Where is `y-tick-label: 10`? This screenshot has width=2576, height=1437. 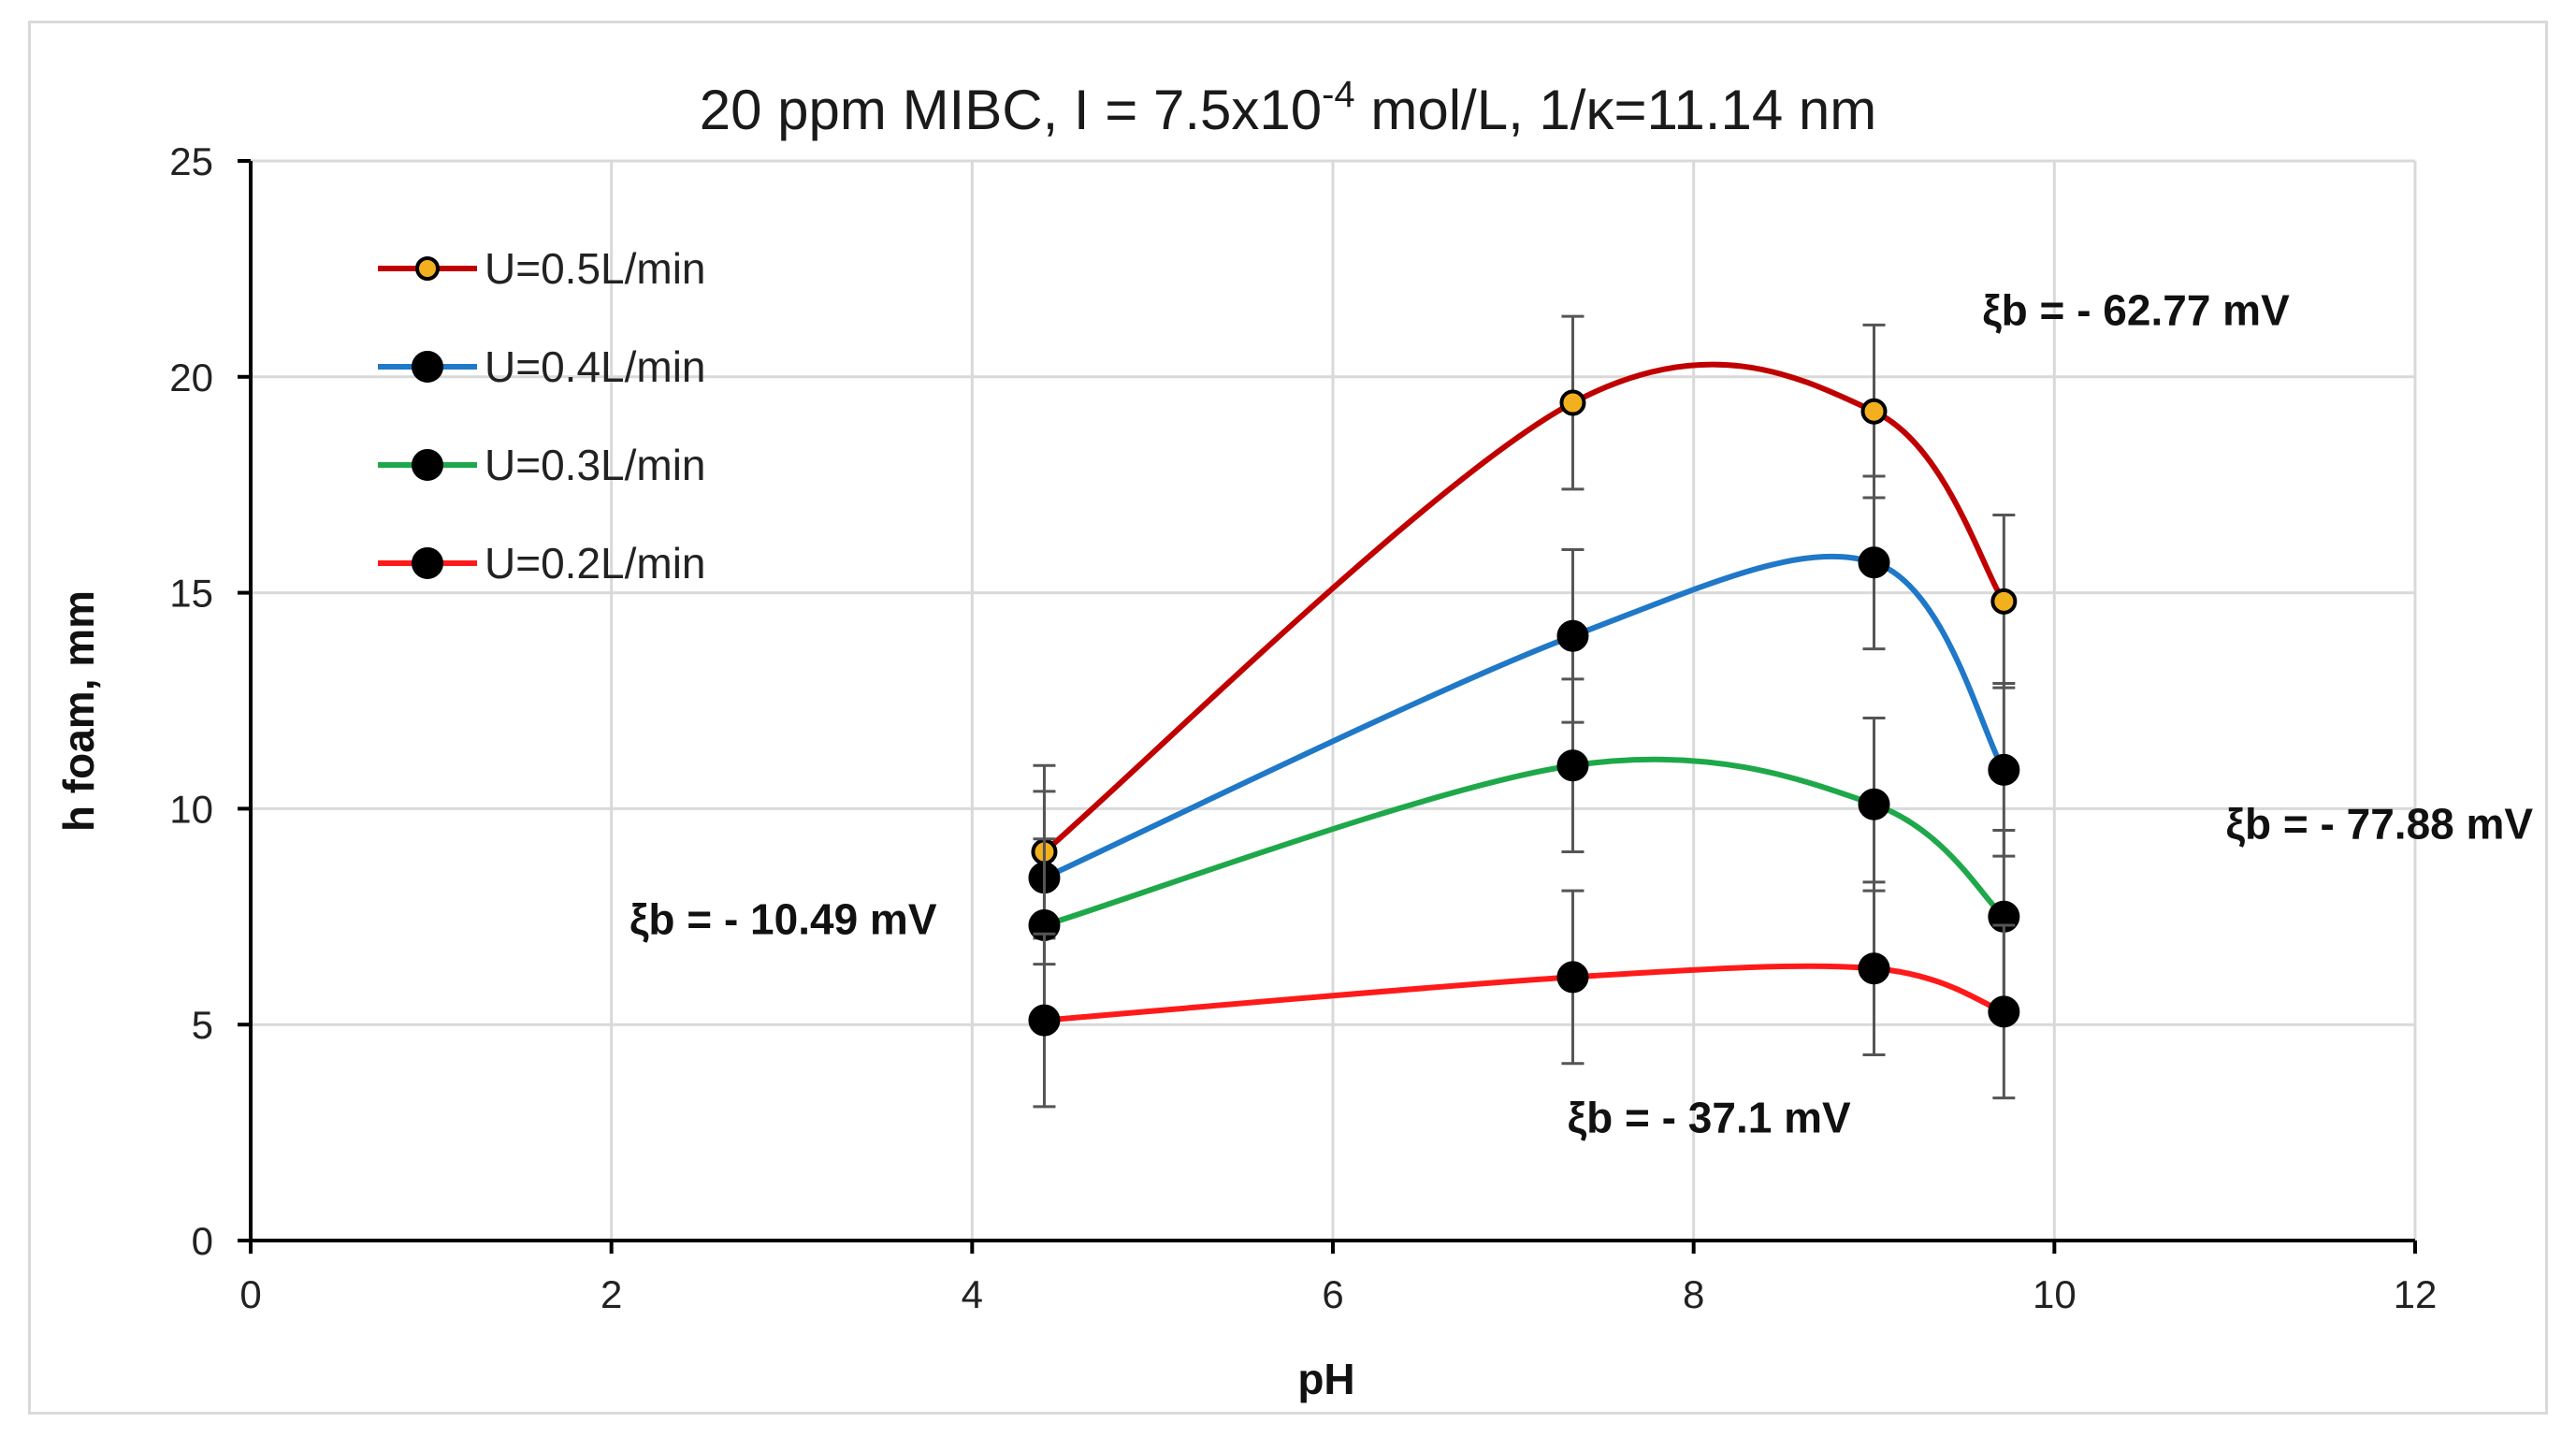 y-tick-label: 10 is located at coordinates (191, 809).